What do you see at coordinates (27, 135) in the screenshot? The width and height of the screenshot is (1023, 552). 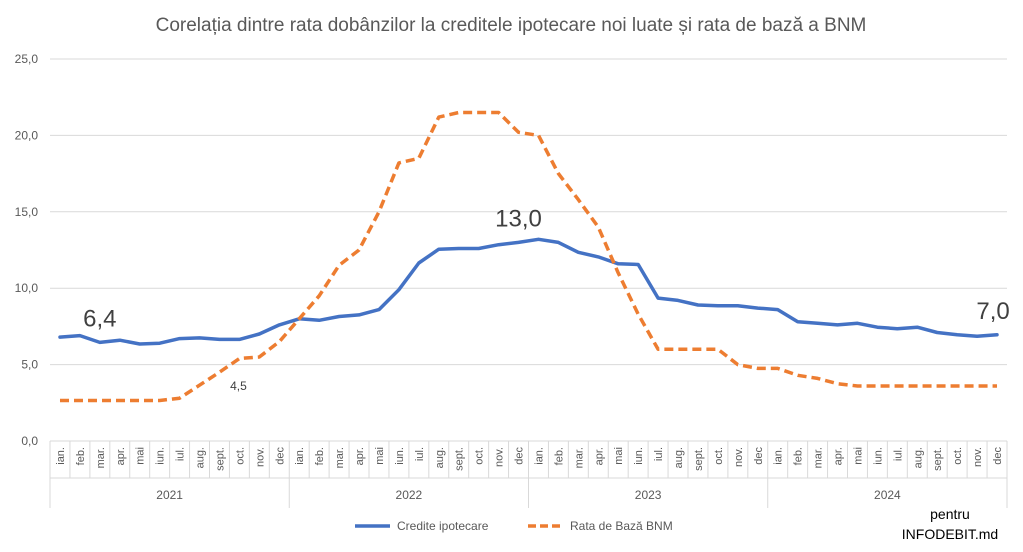 I see `y-tick-label: 20,0` at bounding box center [27, 135].